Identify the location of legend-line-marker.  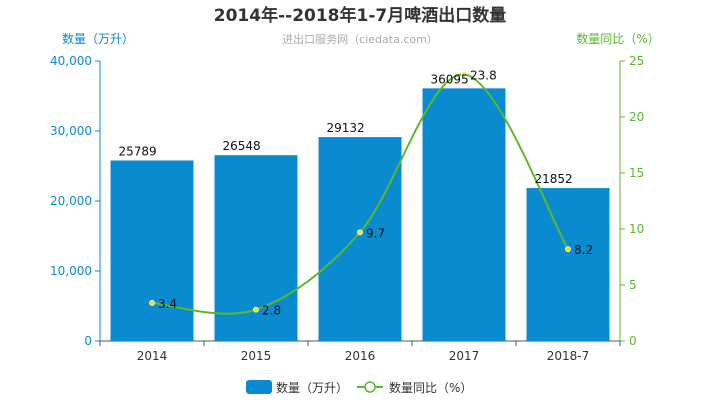
(370, 387).